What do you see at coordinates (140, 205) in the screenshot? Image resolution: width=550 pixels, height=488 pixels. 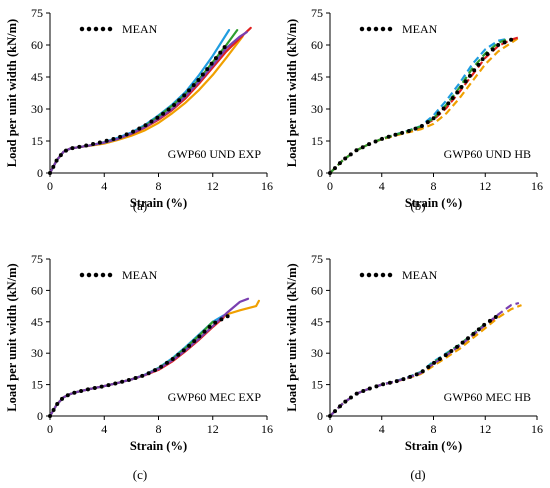 I see `panel-caption: (a)` at bounding box center [140, 205].